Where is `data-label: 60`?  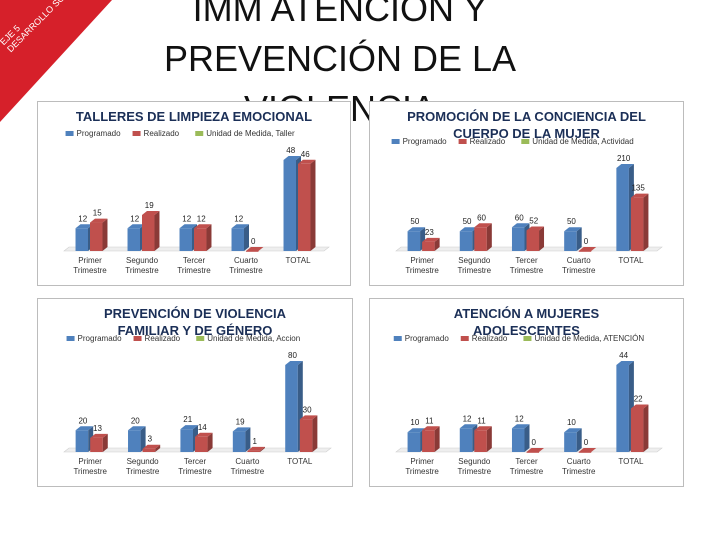
data-label: 60 is located at coordinates (481, 217).